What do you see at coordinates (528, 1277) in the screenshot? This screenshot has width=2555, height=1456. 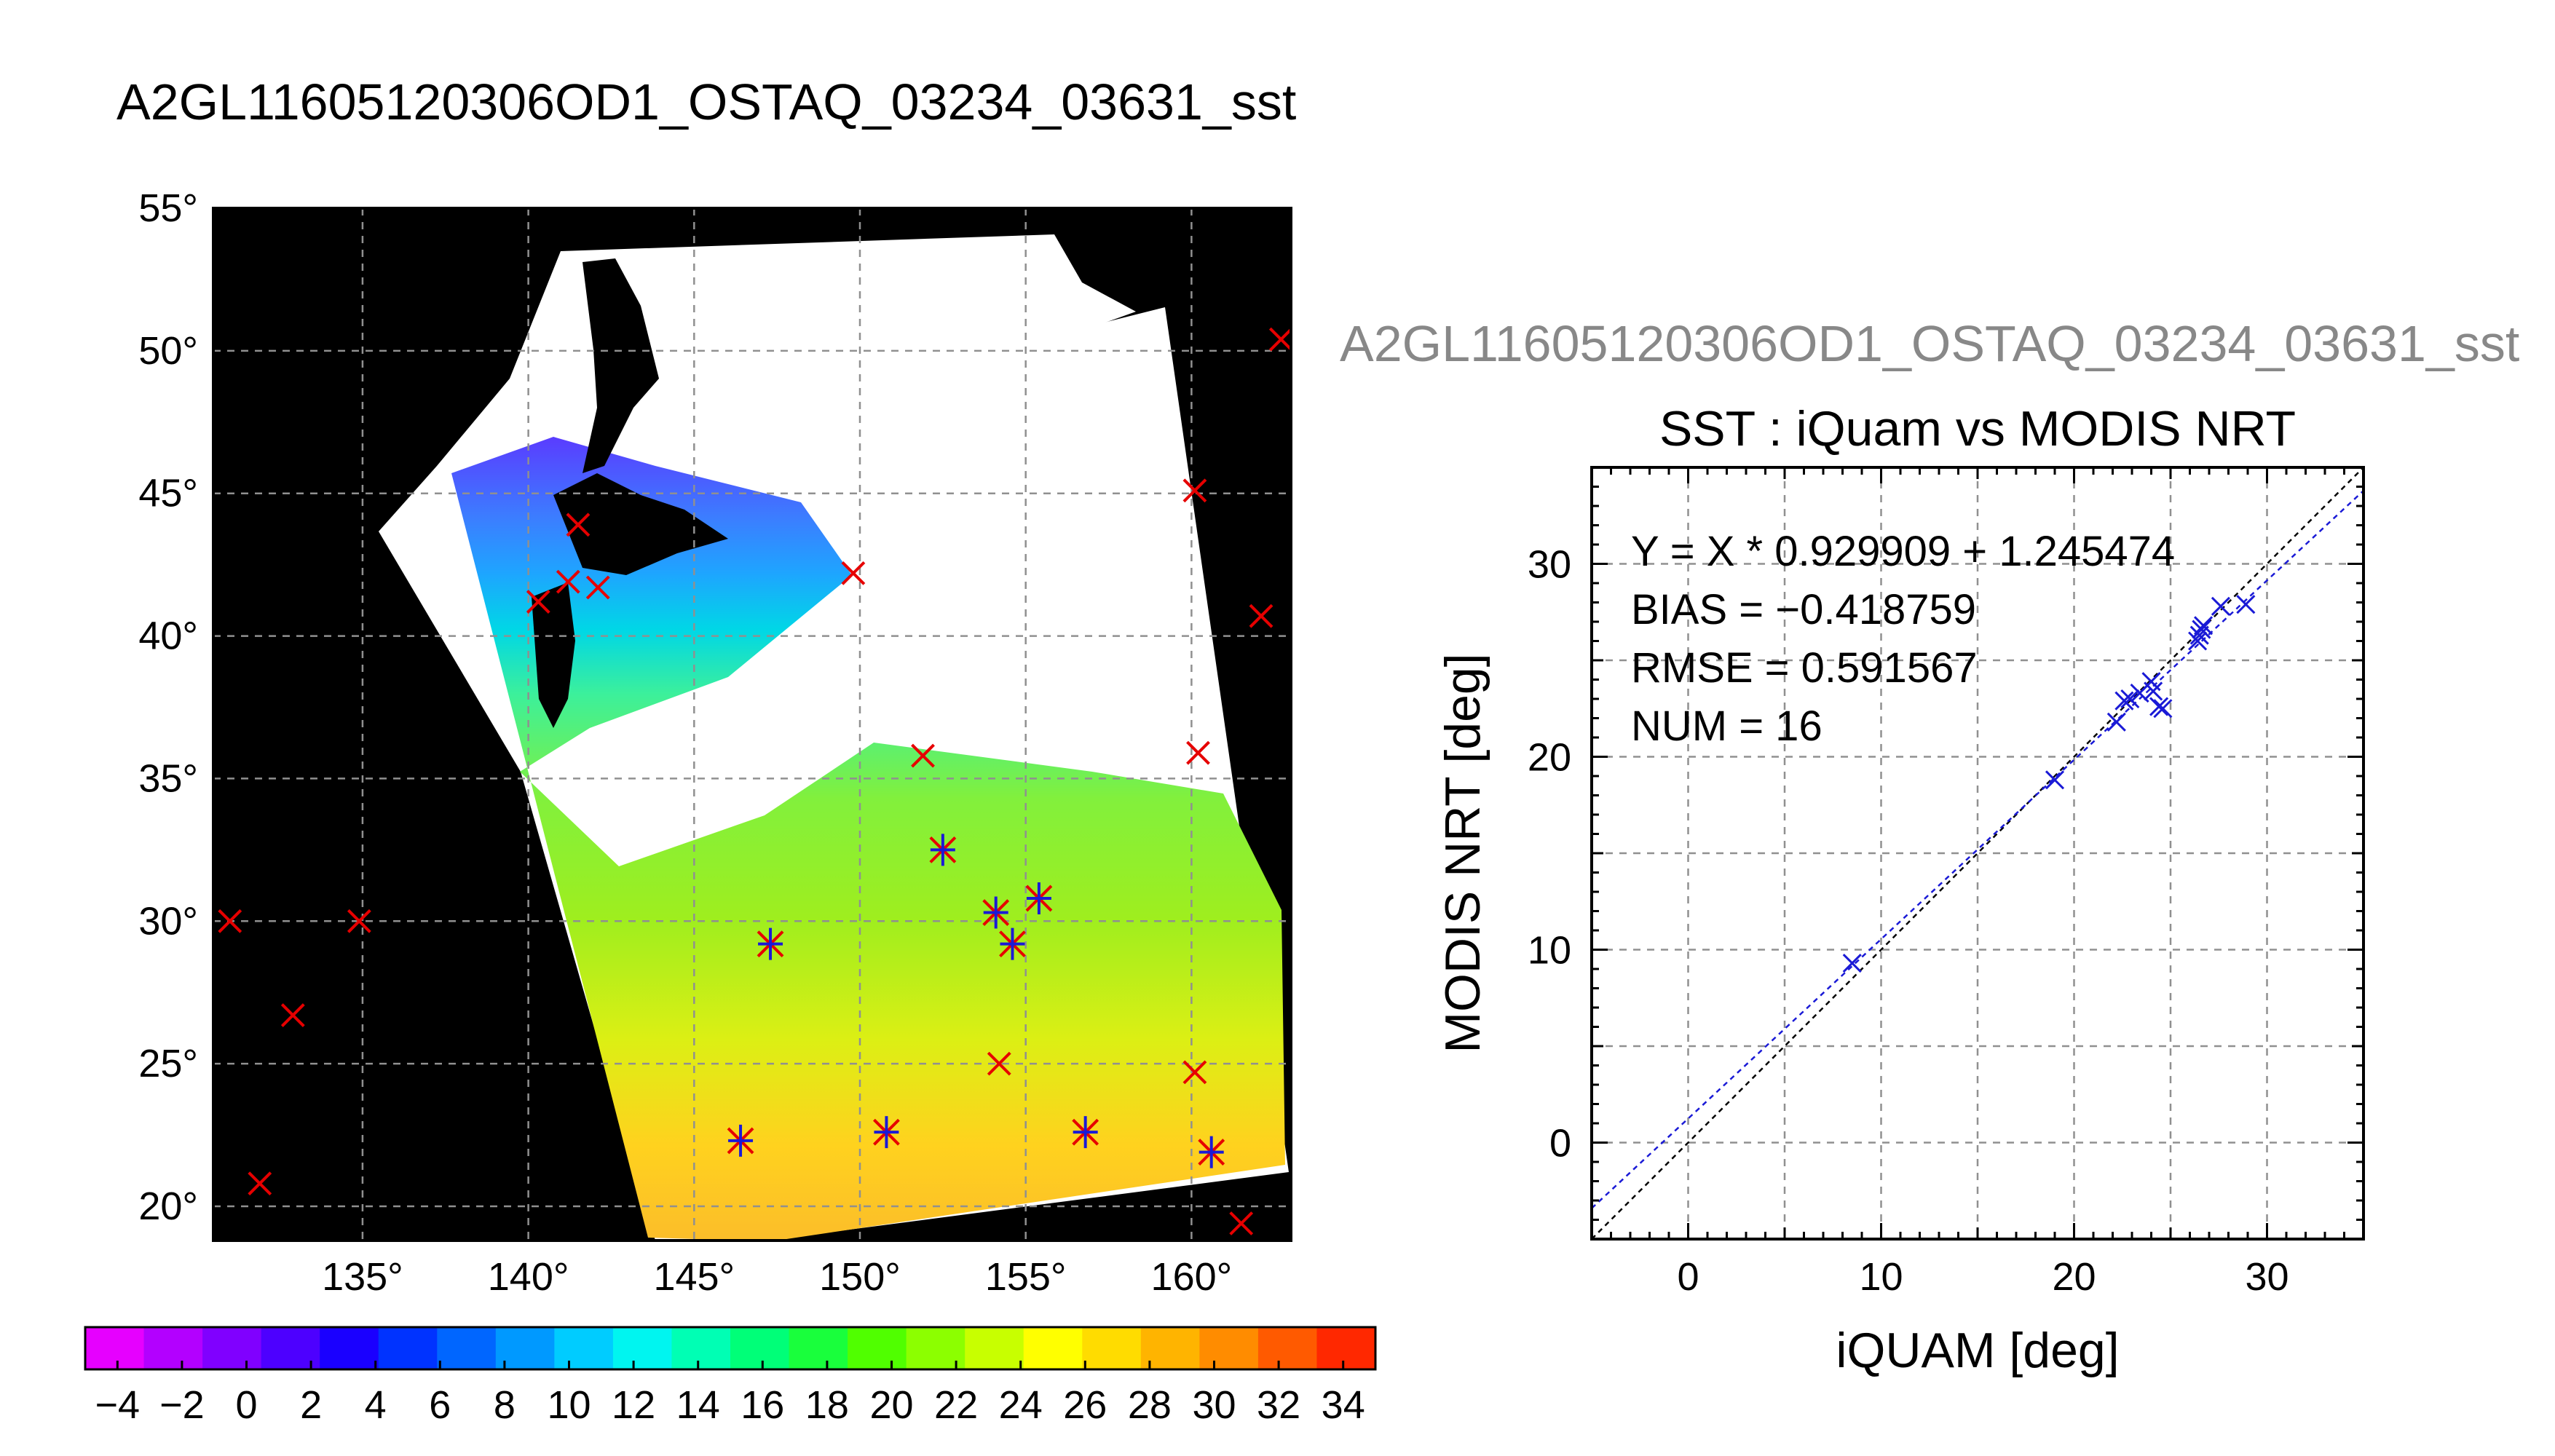 I see `map-x-tick-label: 140°` at bounding box center [528, 1277].